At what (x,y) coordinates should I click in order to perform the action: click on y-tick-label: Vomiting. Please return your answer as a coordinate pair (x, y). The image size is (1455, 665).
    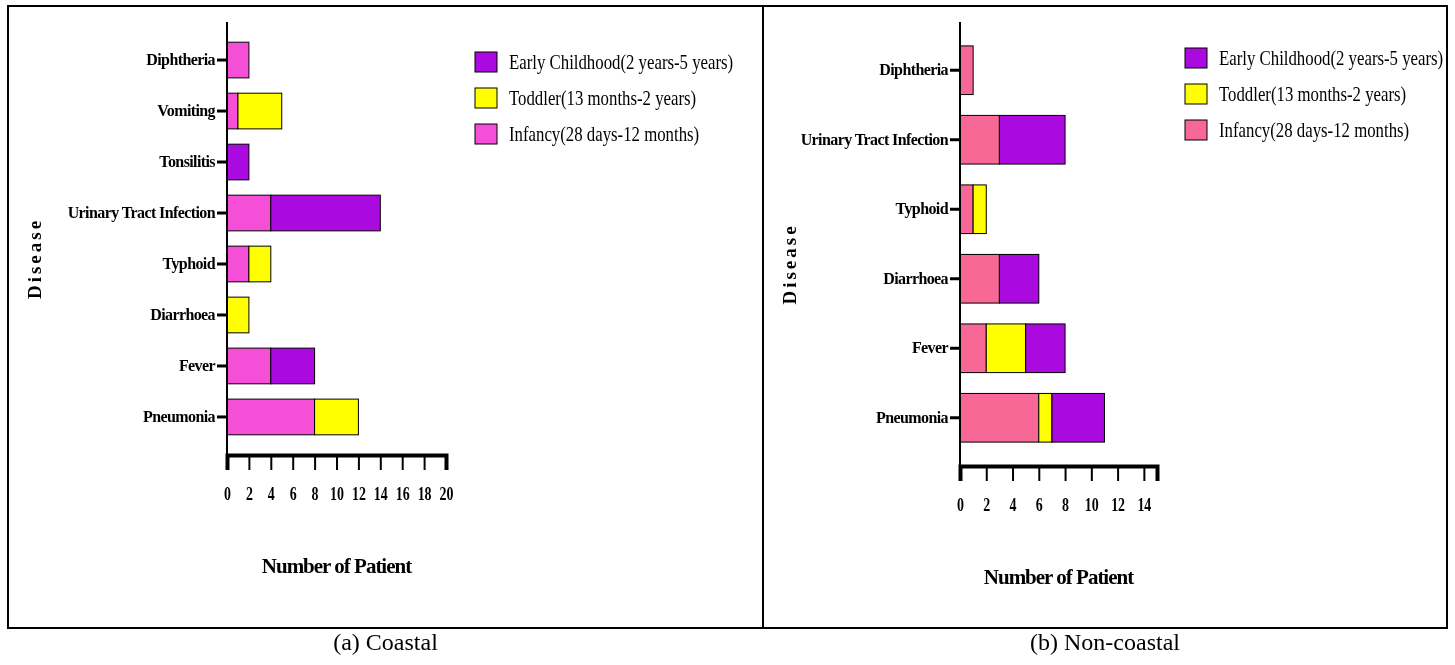
    Looking at the image, I should click on (186, 111).